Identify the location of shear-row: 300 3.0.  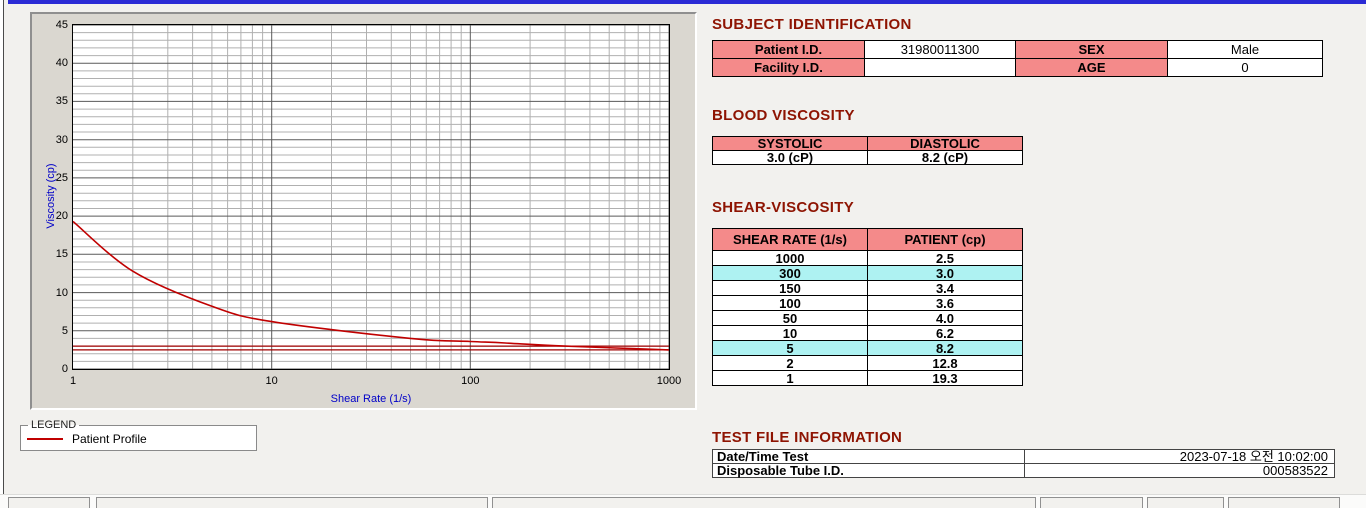
(867, 273).